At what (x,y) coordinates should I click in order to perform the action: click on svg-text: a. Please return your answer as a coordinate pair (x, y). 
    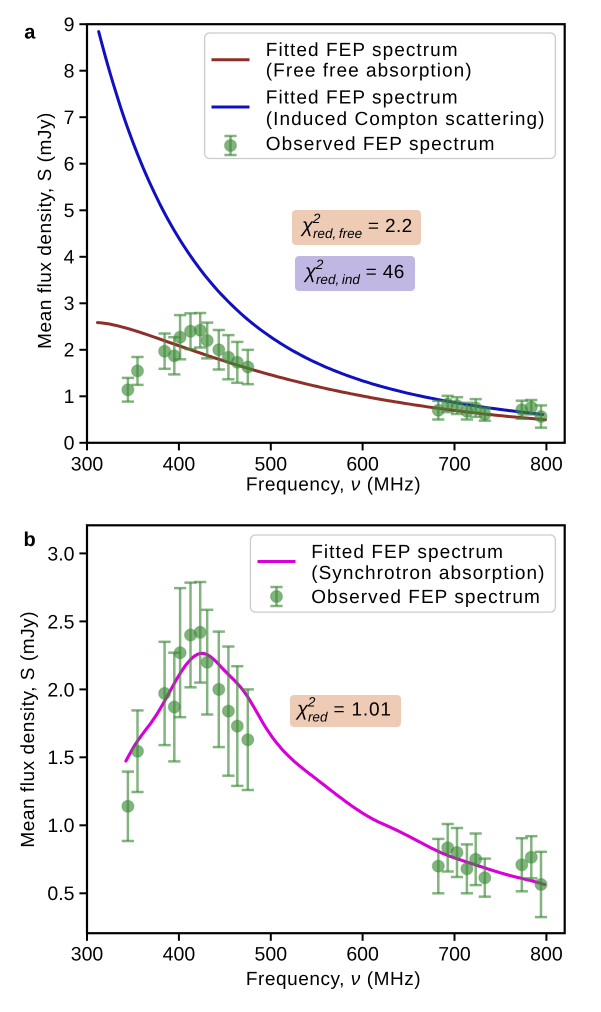
    Looking at the image, I should click on (30, 33).